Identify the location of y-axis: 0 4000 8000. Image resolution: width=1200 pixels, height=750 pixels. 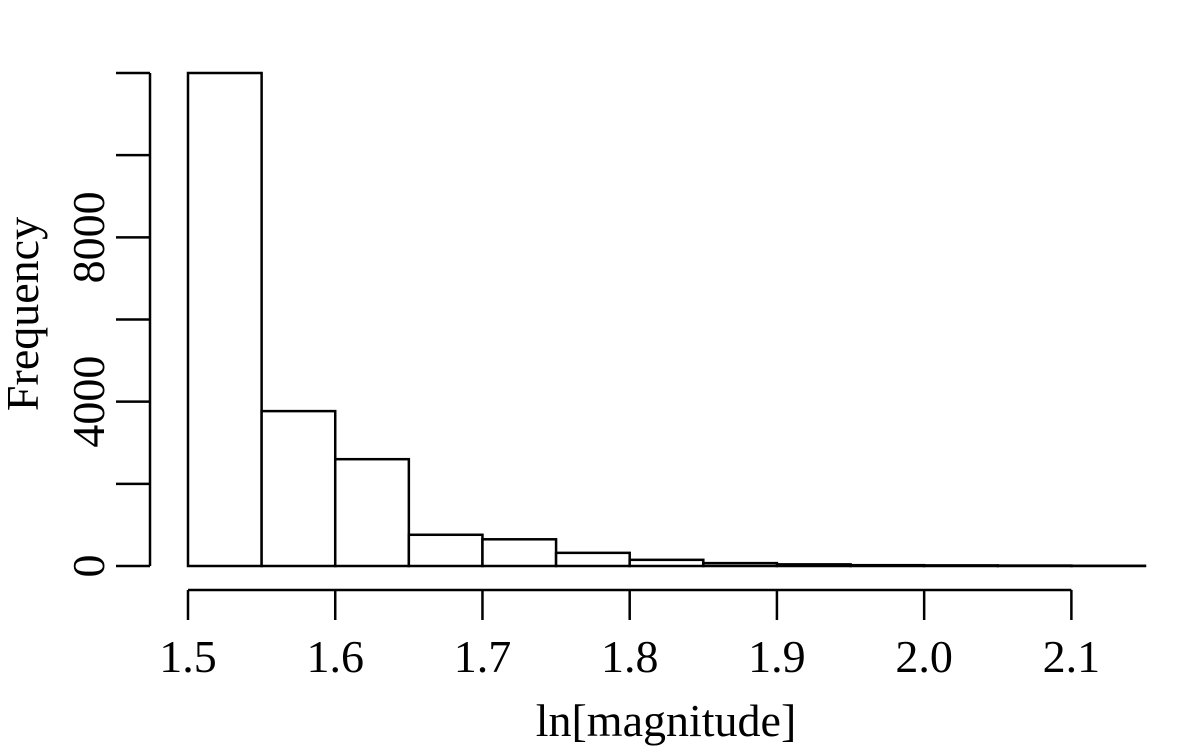
(107, 324).